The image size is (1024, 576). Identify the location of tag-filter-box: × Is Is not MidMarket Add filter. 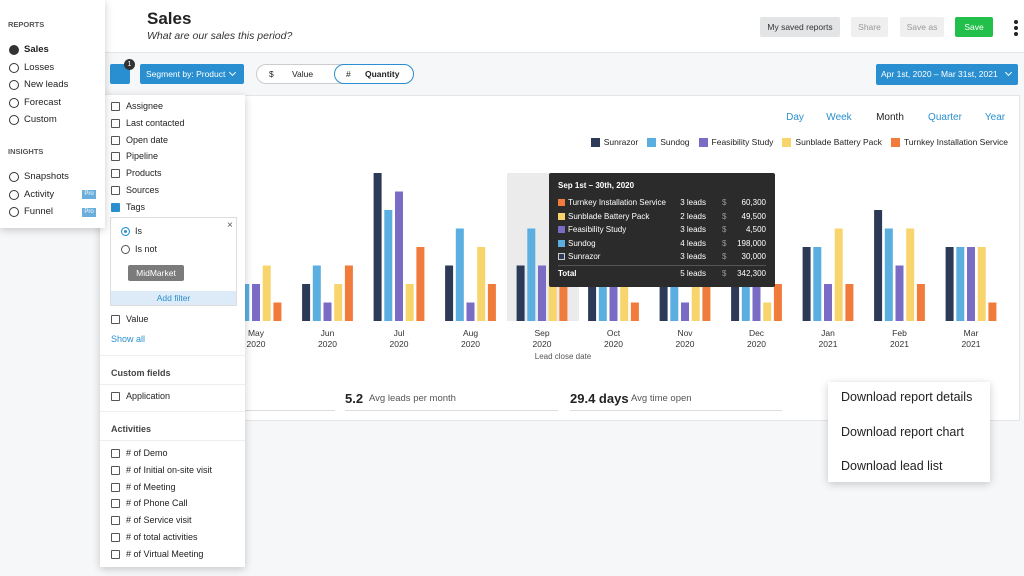
(173, 261).